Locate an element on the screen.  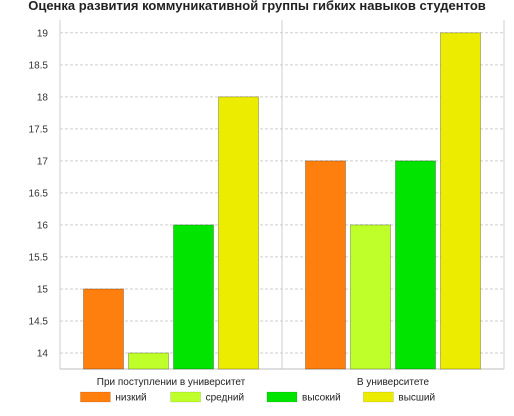
x-category-label: В университете is located at coordinates (393, 382).